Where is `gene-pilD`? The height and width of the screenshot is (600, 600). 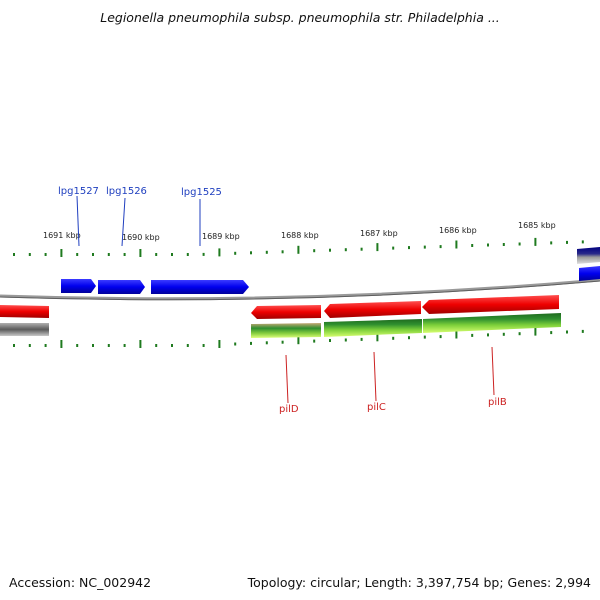 gene-pilD is located at coordinates (286, 312).